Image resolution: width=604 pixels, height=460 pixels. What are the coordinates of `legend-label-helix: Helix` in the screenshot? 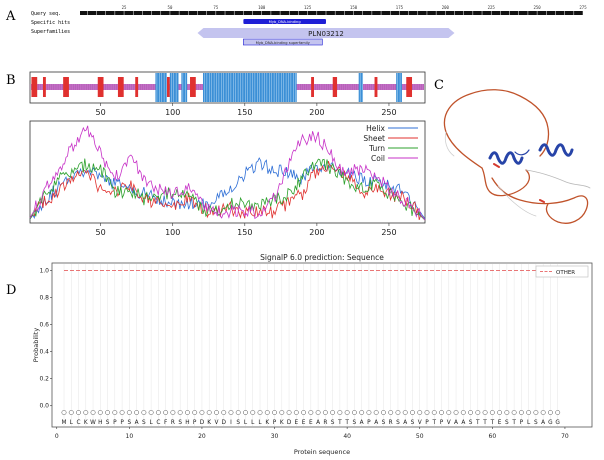 It's located at (375, 128).